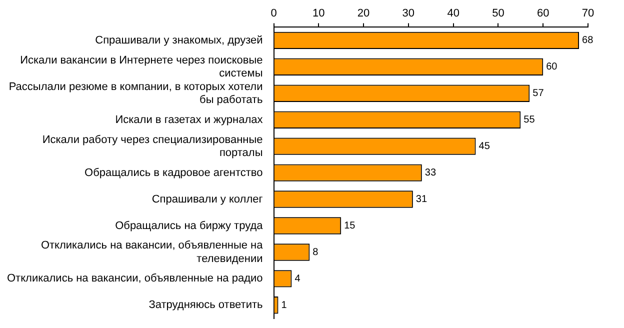 This screenshot has height=328, width=624. I want to click on x-tick-label: 40, so click(453, 14).